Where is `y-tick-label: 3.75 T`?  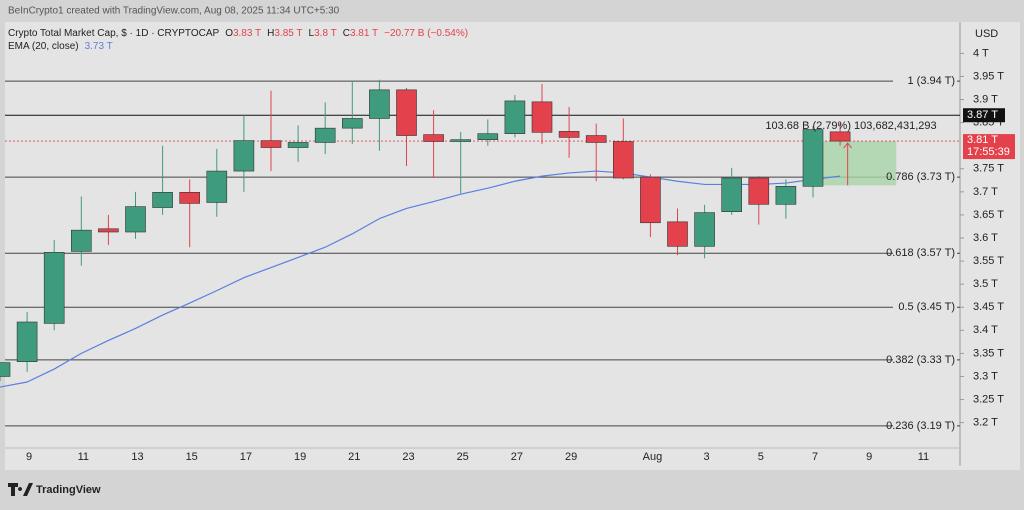 y-tick-label: 3.75 T is located at coordinates (988, 169).